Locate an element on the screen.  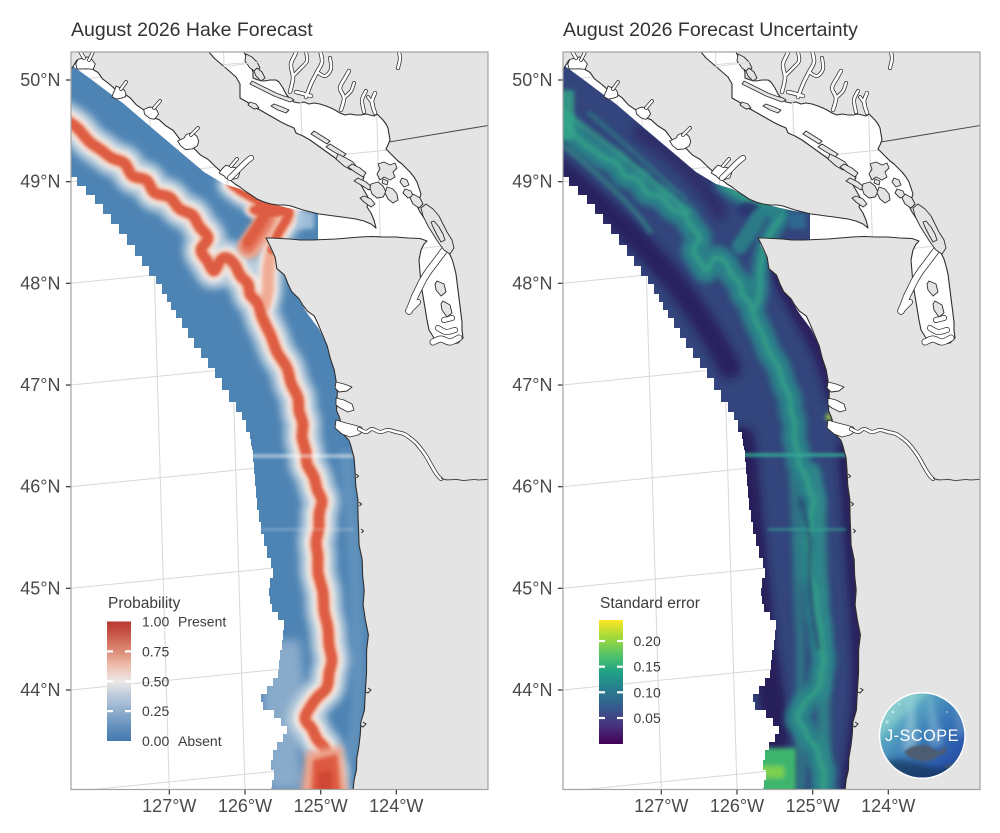
svg-text: Absent is located at coordinates (200, 741).